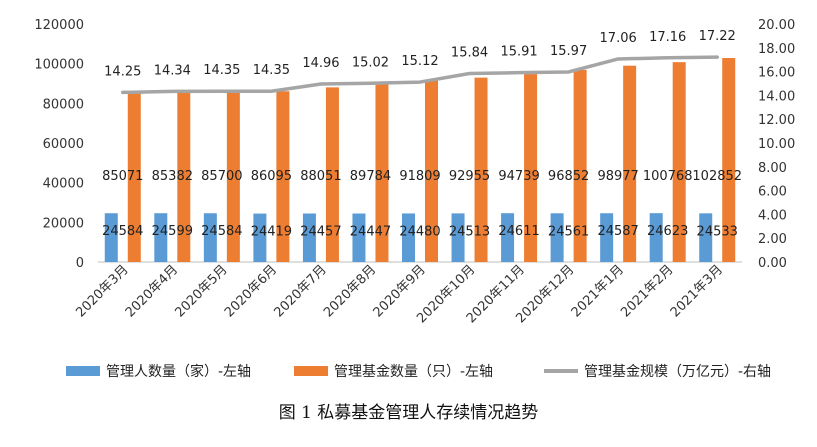  Describe the element at coordinates (419, 231) in the screenshot. I see `data-label-managers: 24480` at that location.